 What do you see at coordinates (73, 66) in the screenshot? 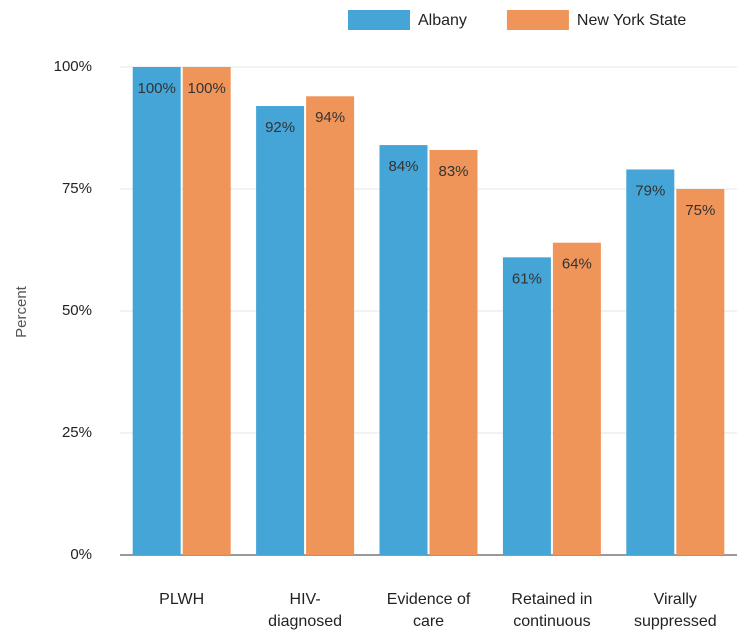
I see `y-tick-label: 100%` at bounding box center [73, 66].